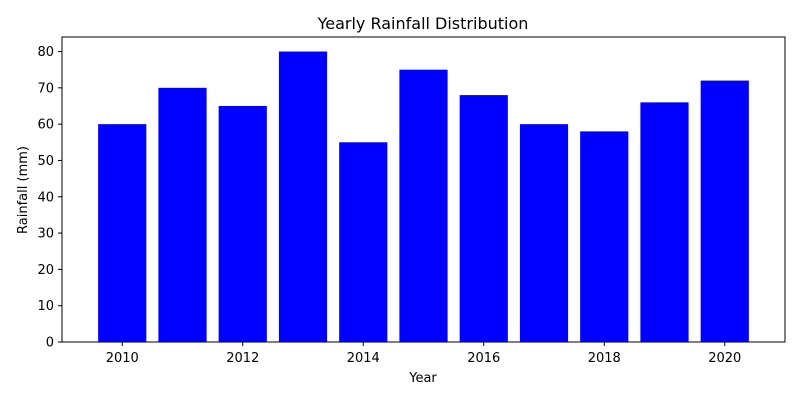 This screenshot has width=800, height=400. Describe the element at coordinates (483, 358) in the screenshot. I see `x-tick-label-2016: 2016` at that location.